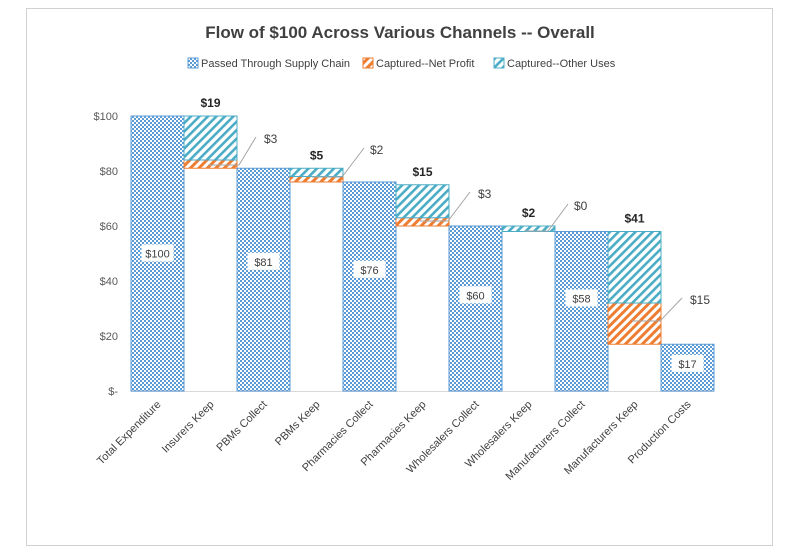 The image size is (800, 558). Describe the element at coordinates (298, 424) in the screenshot. I see `category-label-pbms-keep: PBMs Keep` at that location.